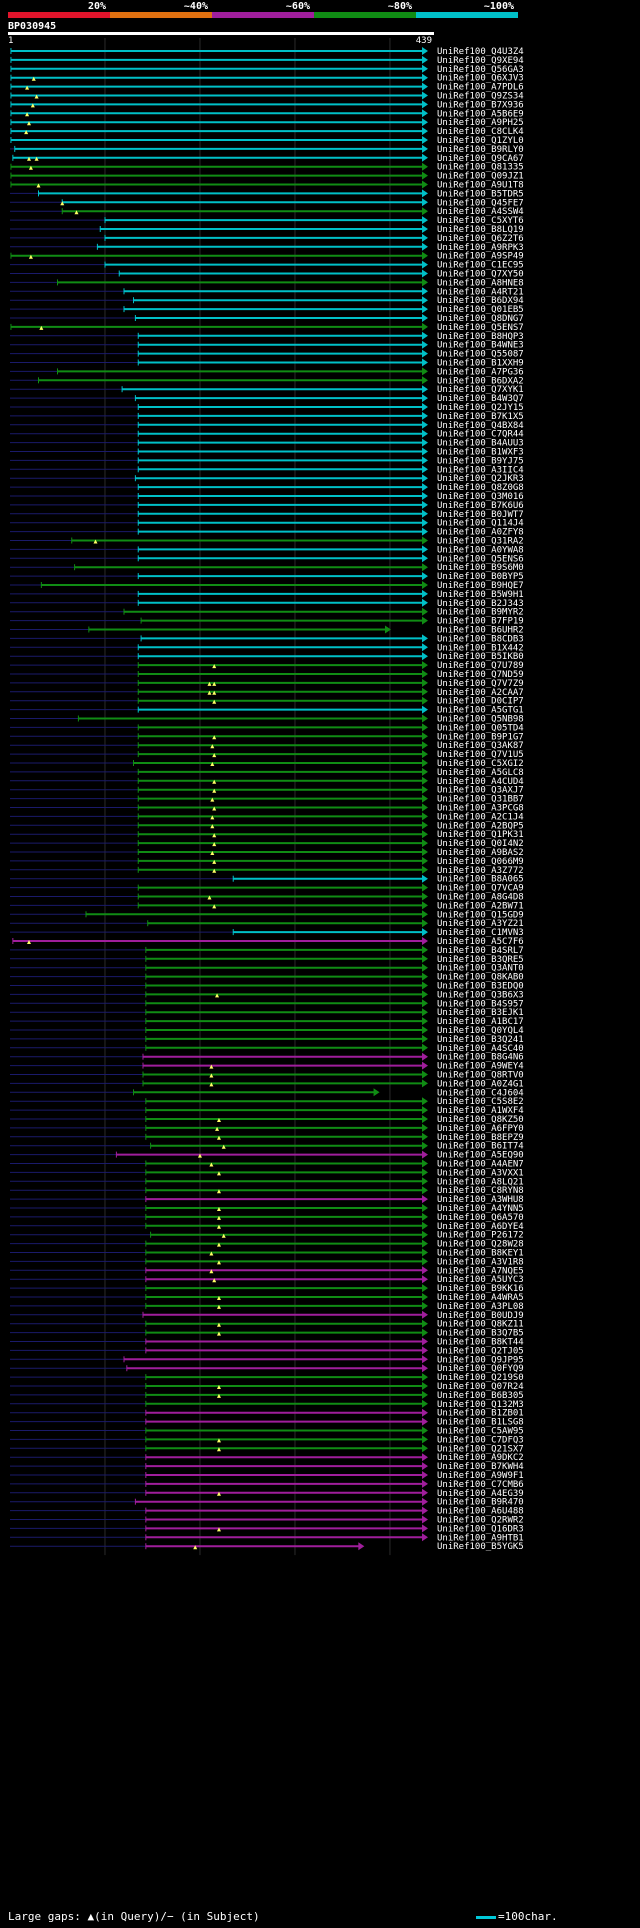 The image size is (640, 1928). What do you see at coordinates (480, 1049) in the screenshot?
I see `alignment-label: UniRef100_A4SC40` at bounding box center [480, 1049].